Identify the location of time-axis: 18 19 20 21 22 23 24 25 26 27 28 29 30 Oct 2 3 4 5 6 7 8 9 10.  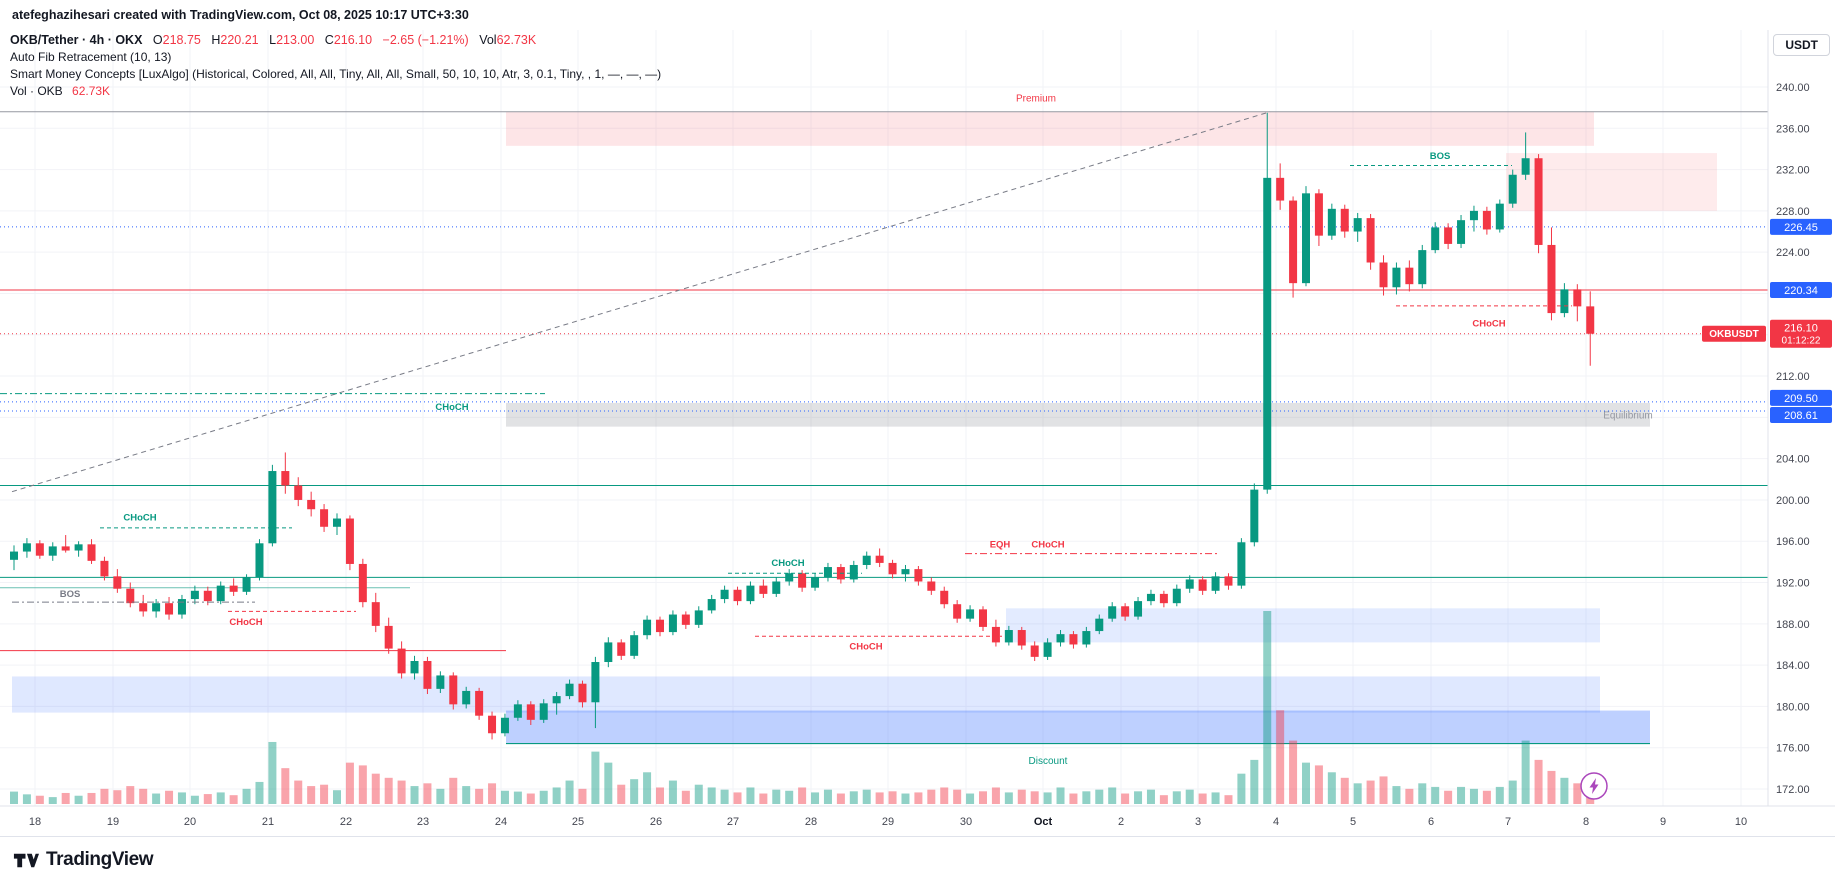
(917, 816).